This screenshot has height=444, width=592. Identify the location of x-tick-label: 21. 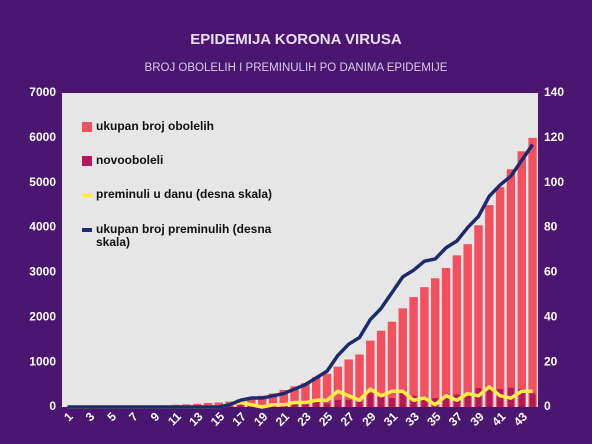
(283, 419).